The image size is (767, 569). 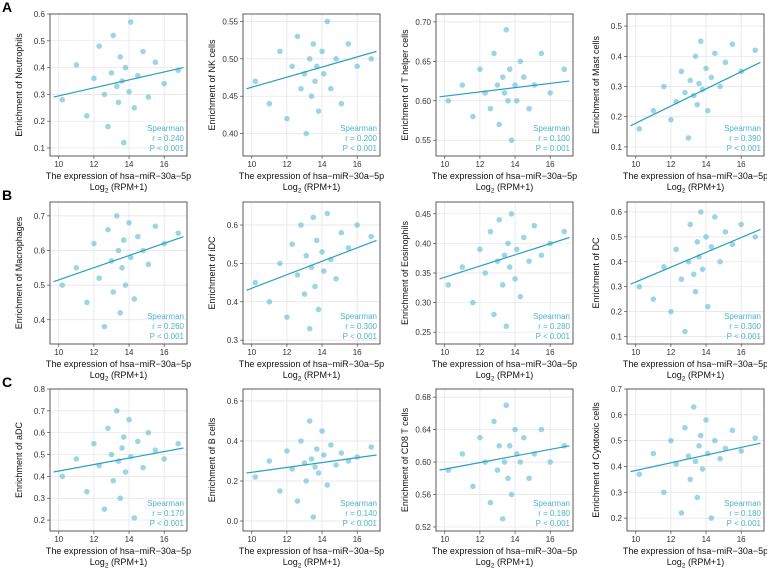 What do you see at coordinates (230, 59) in the screenshot?
I see `y-tick-label: 0.50` at bounding box center [230, 59].